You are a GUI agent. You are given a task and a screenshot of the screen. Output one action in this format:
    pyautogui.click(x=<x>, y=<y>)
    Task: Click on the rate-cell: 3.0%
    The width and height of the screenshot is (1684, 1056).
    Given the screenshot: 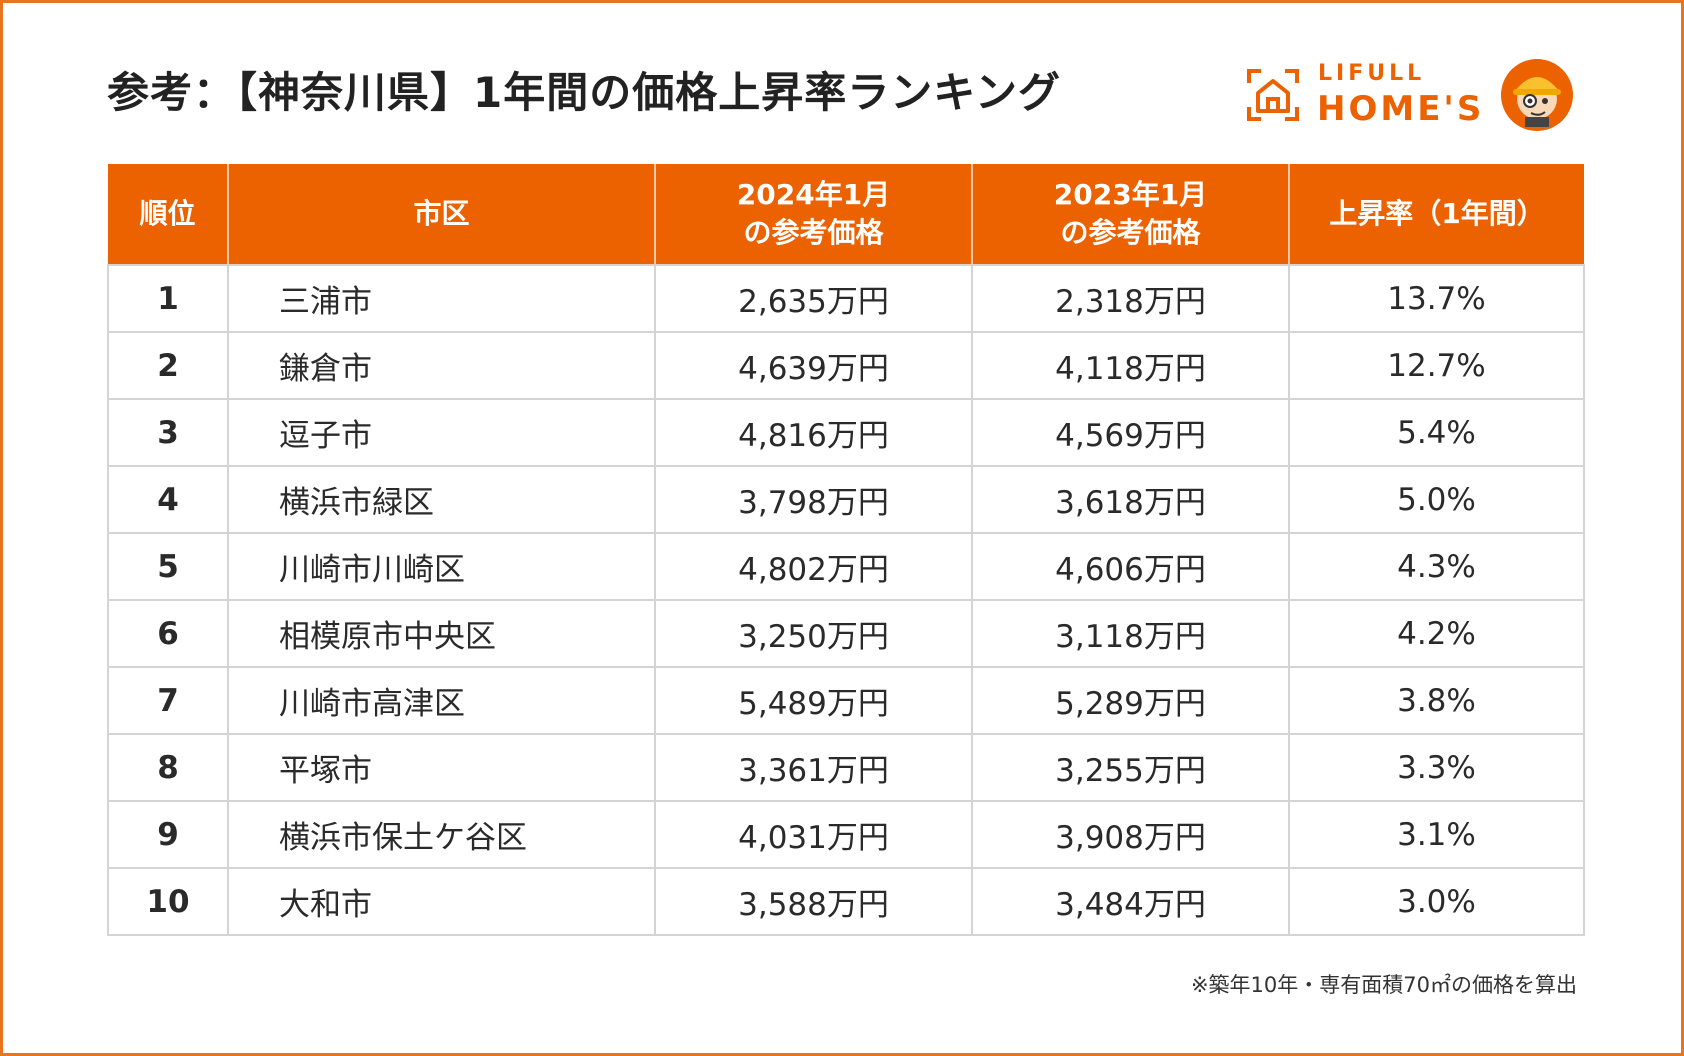 What is the action you would take?
    pyautogui.click(x=1436, y=901)
    